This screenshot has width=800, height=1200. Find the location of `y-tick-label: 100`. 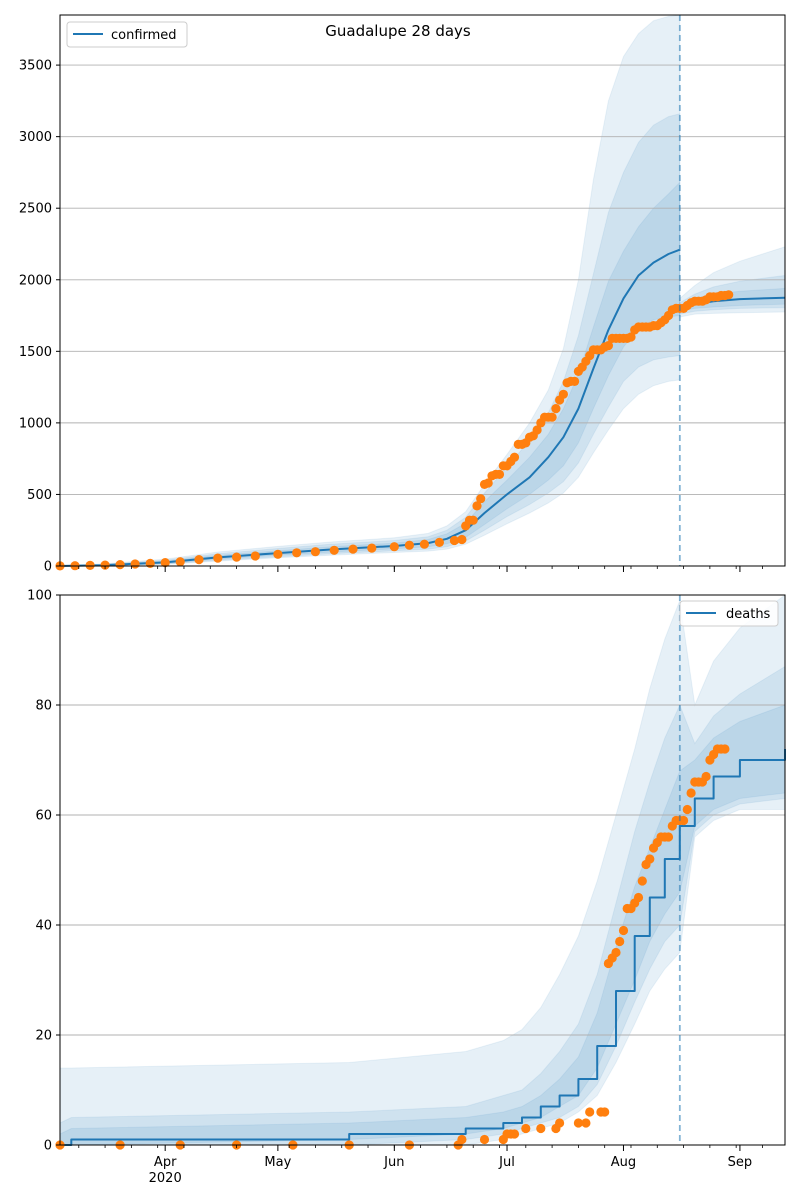

y-tick-label: 100 is located at coordinates (39, 596).